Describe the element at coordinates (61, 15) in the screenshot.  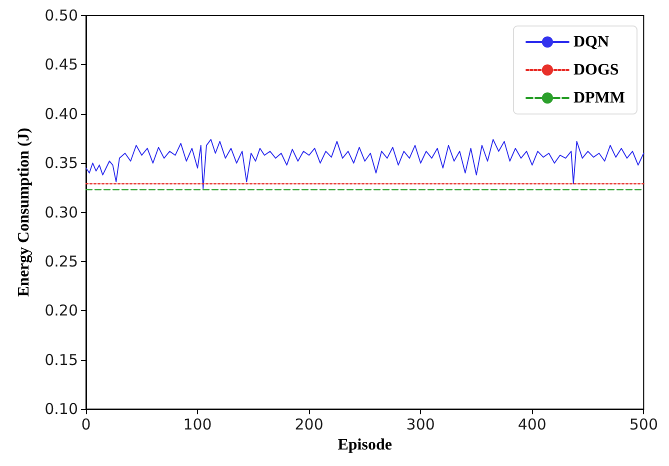
I see `y-tick-label: 0.50` at that location.